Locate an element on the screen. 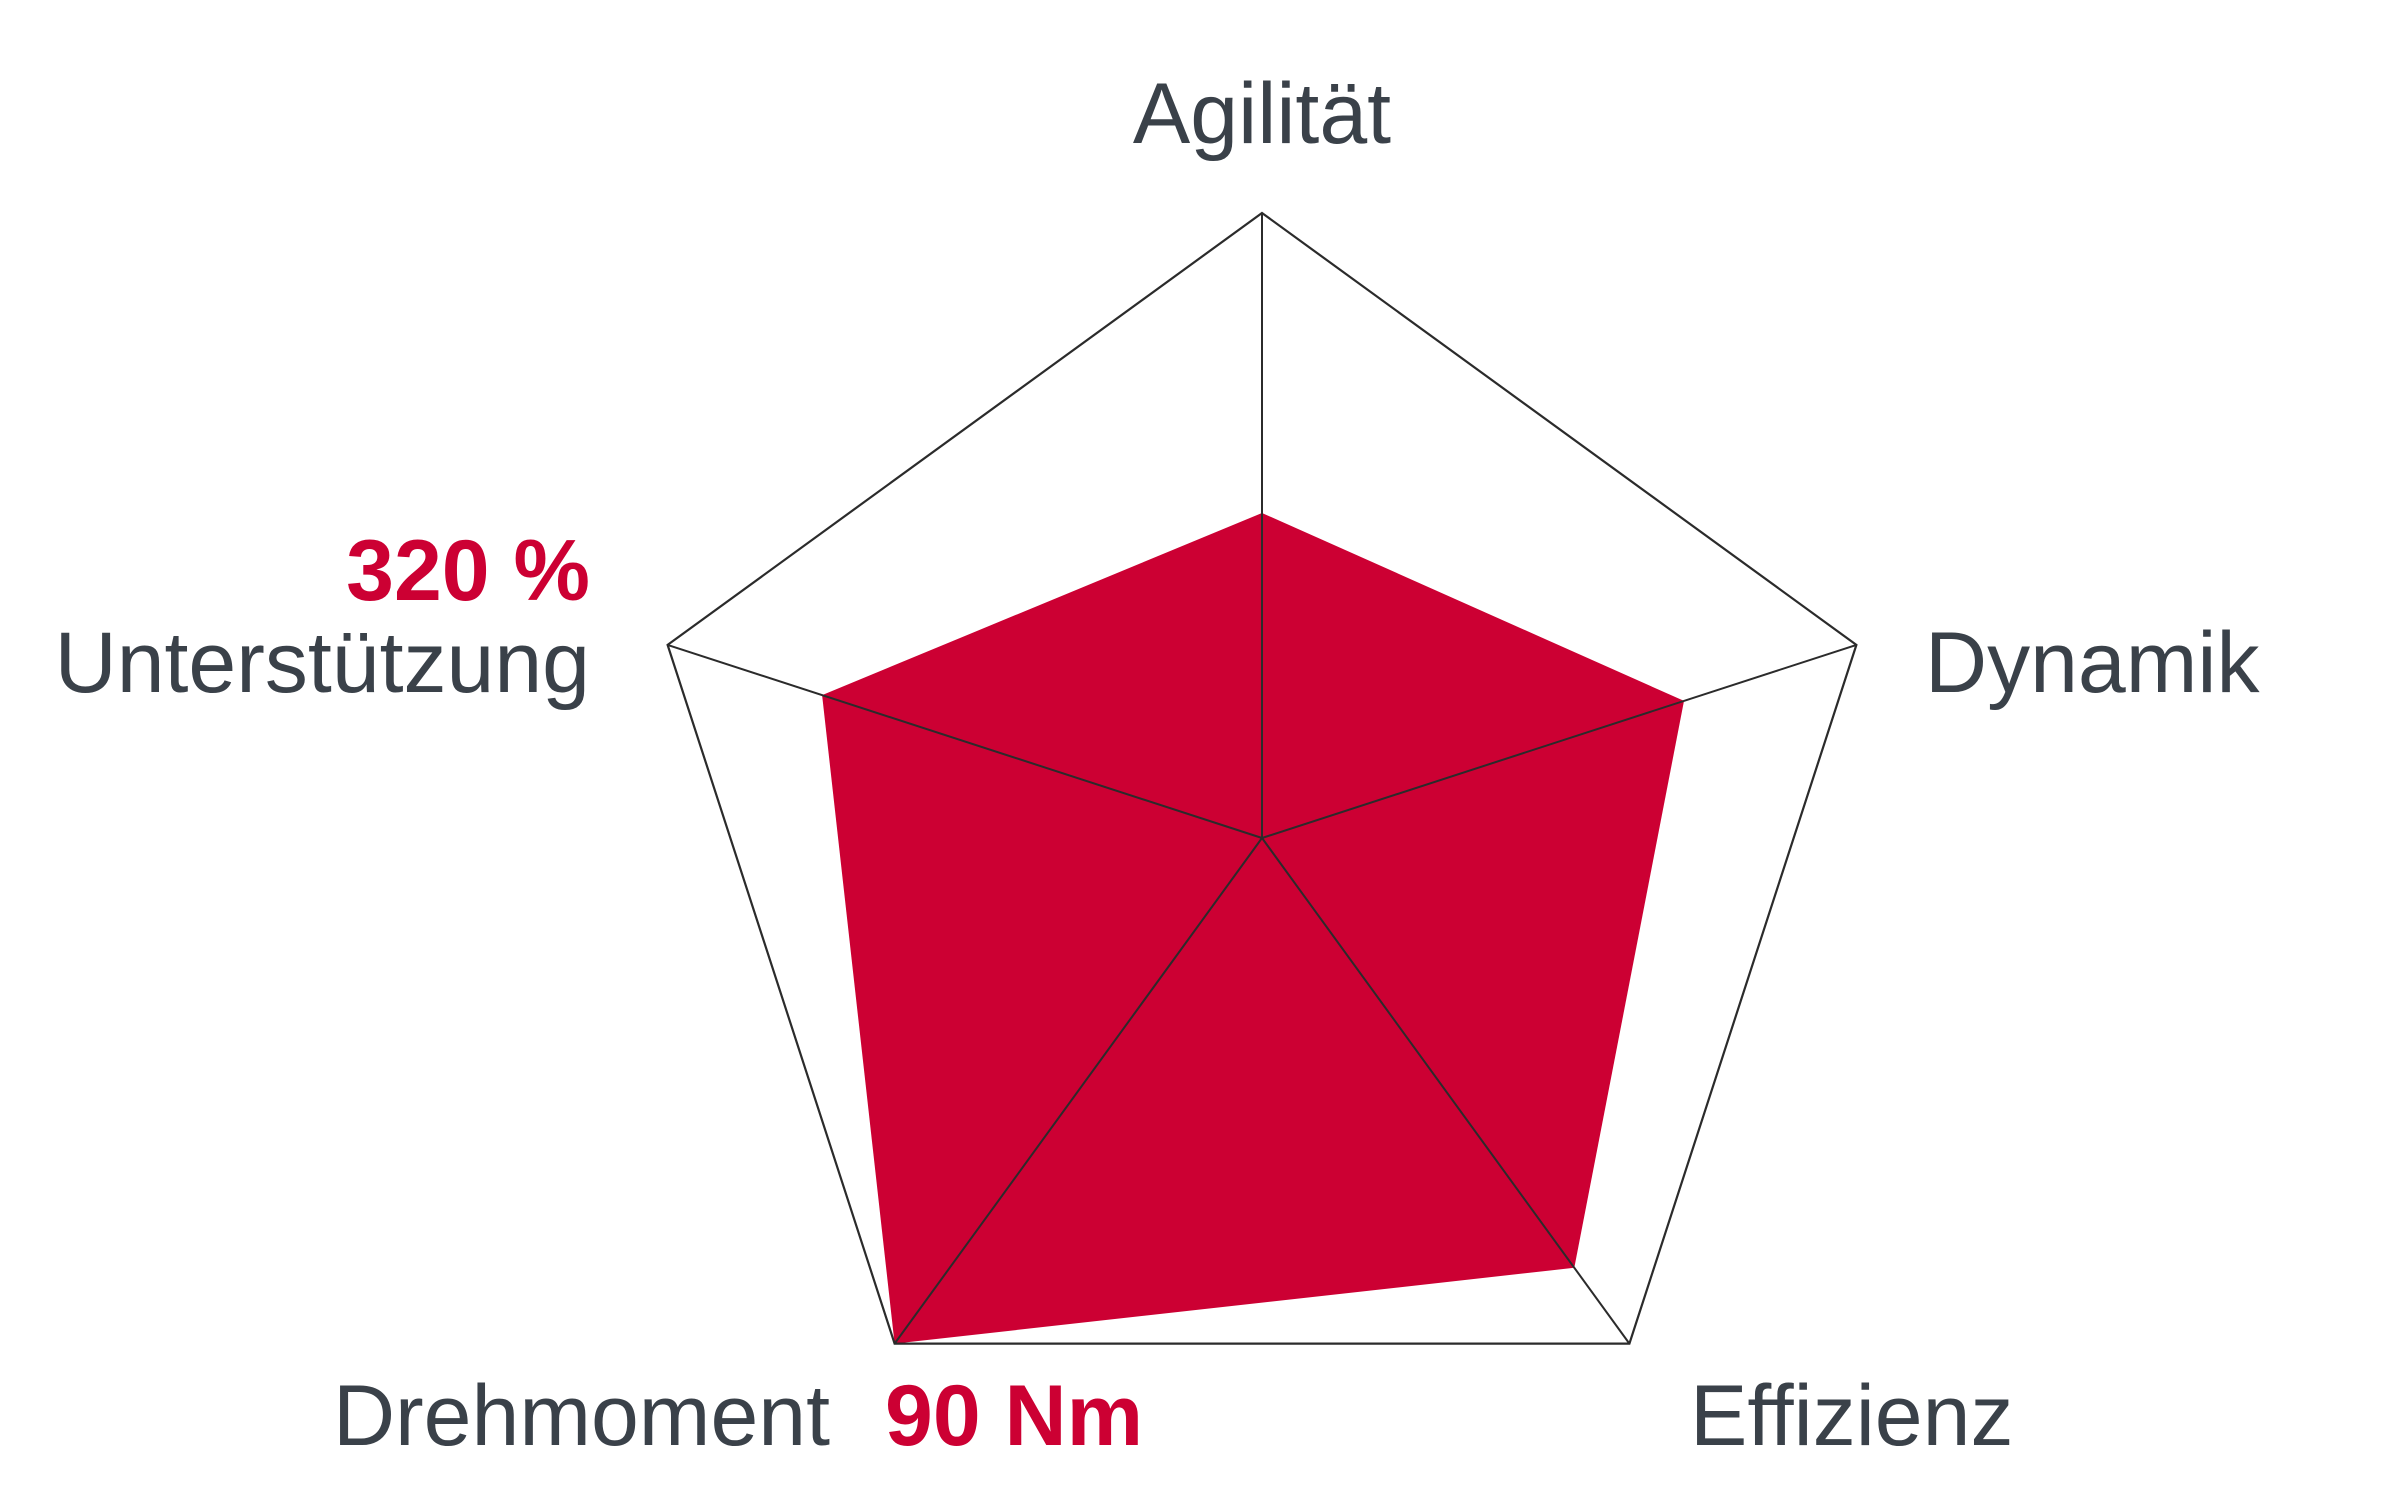 The image size is (2388, 1512). axis-label-effizienz: Effizienz is located at coordinates (1851, 1416).